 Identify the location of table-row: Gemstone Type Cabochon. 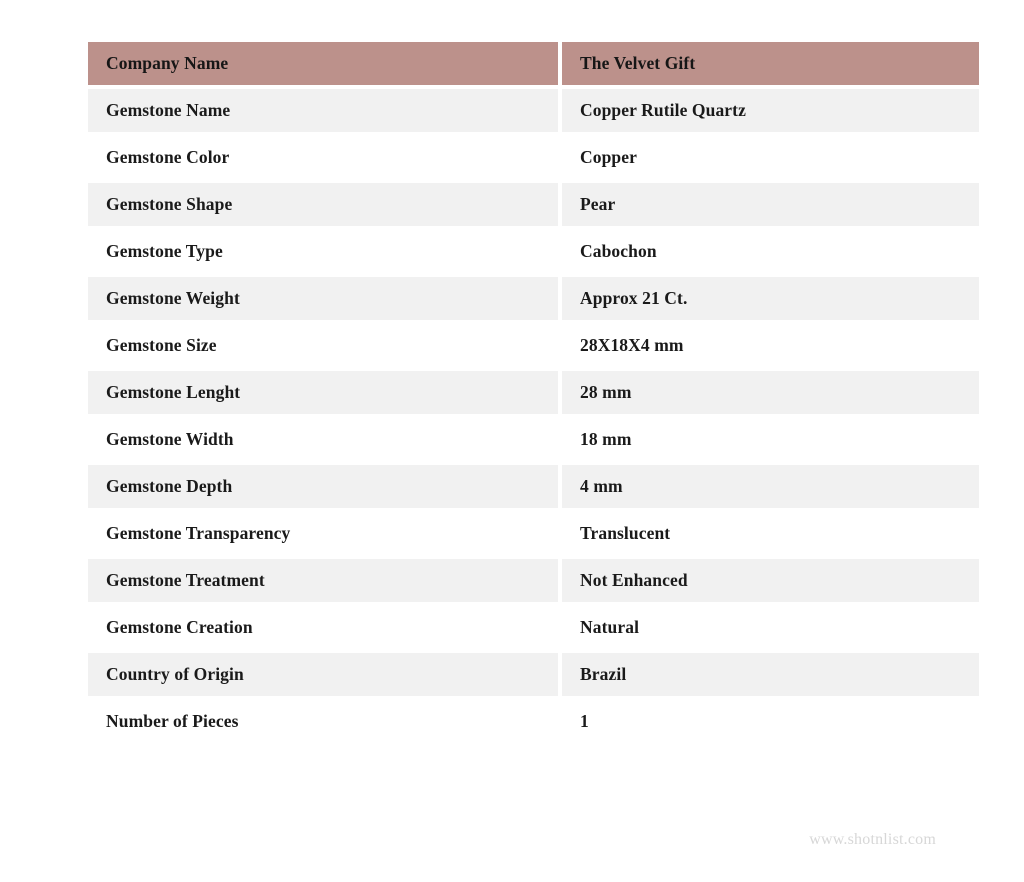
(533, 251).